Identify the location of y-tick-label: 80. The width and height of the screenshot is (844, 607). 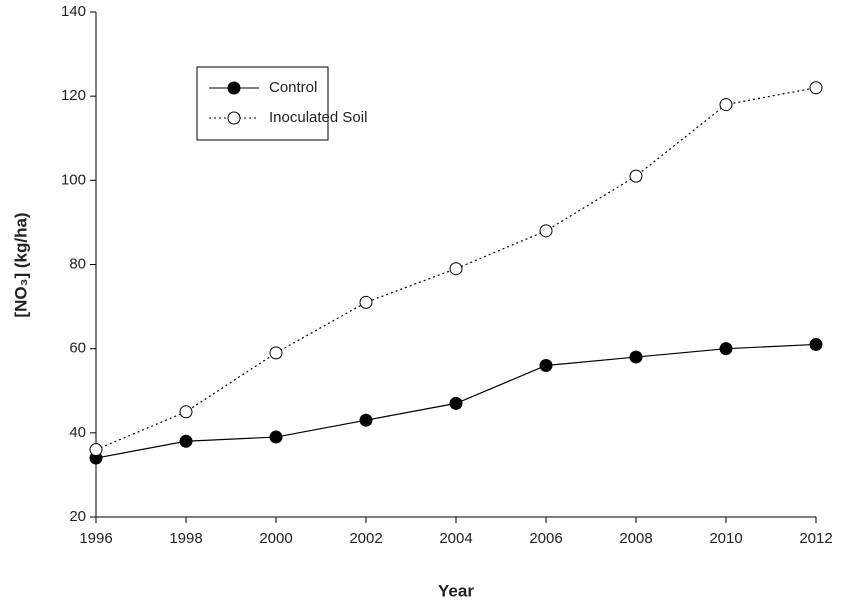
(77, 263).